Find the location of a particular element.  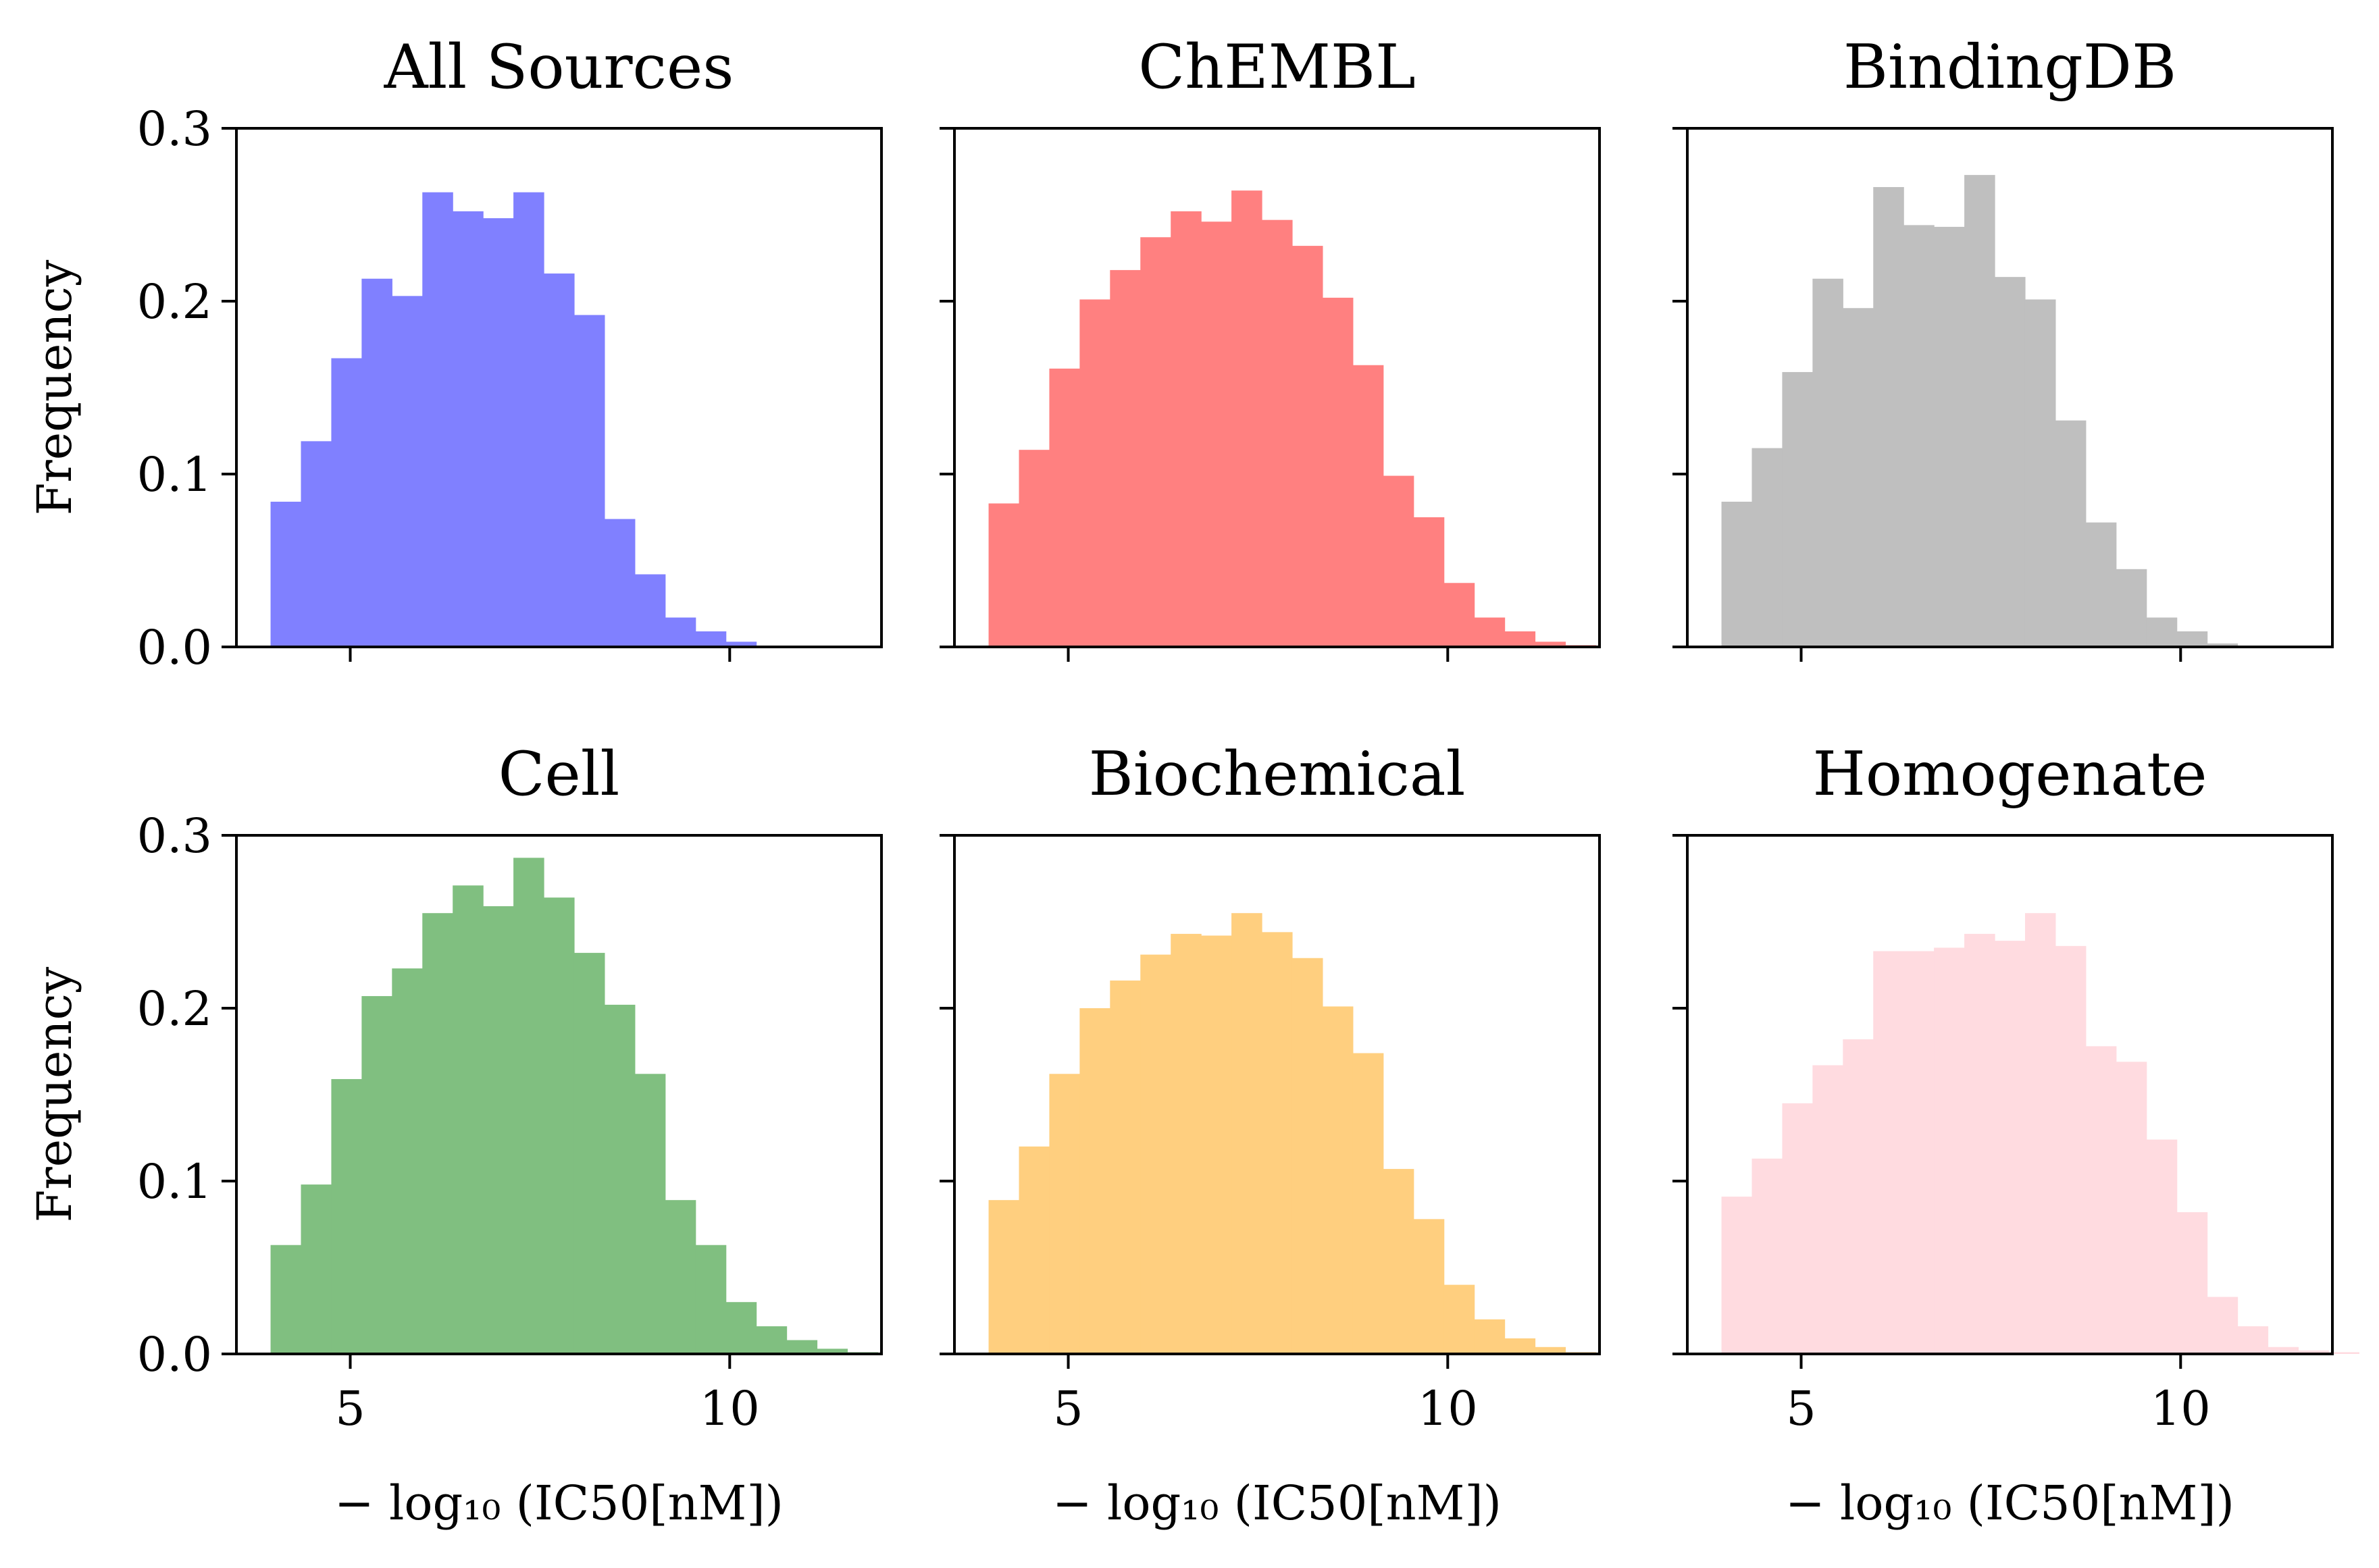

x-tick-label: 5 is located at coordinates (350, 1408).